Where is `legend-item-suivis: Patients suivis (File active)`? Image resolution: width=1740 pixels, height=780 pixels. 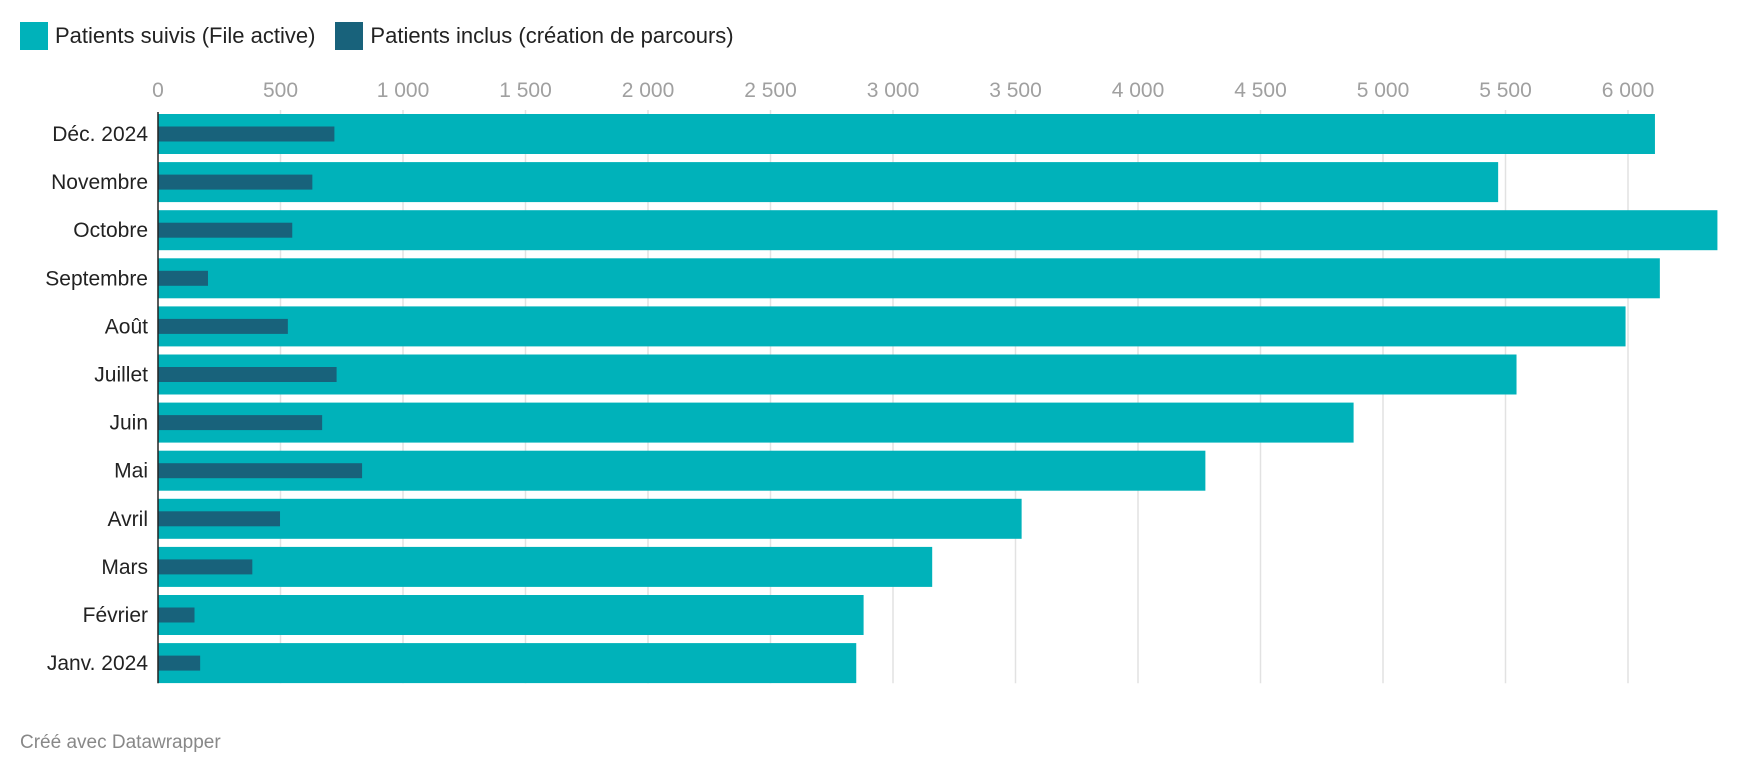 legend-item-suivis: Patients suivis (File active) is located at coordinates (167, 36).